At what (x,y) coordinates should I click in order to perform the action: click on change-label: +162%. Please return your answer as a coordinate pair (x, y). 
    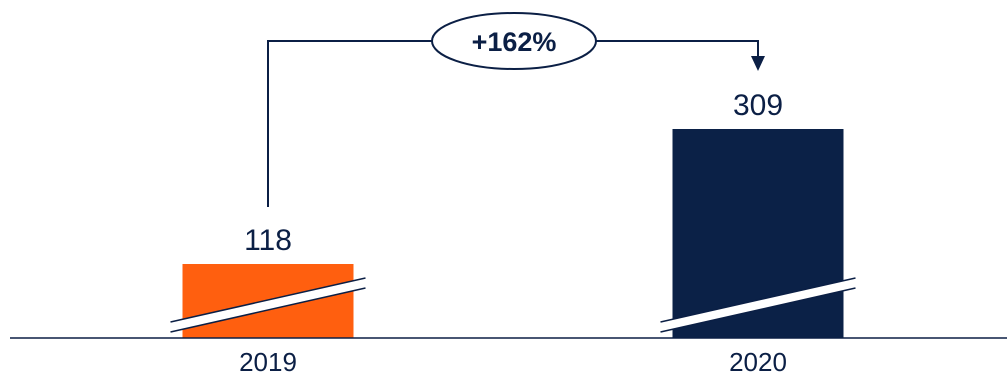
    Looking at the image, I should click on (514, 42).